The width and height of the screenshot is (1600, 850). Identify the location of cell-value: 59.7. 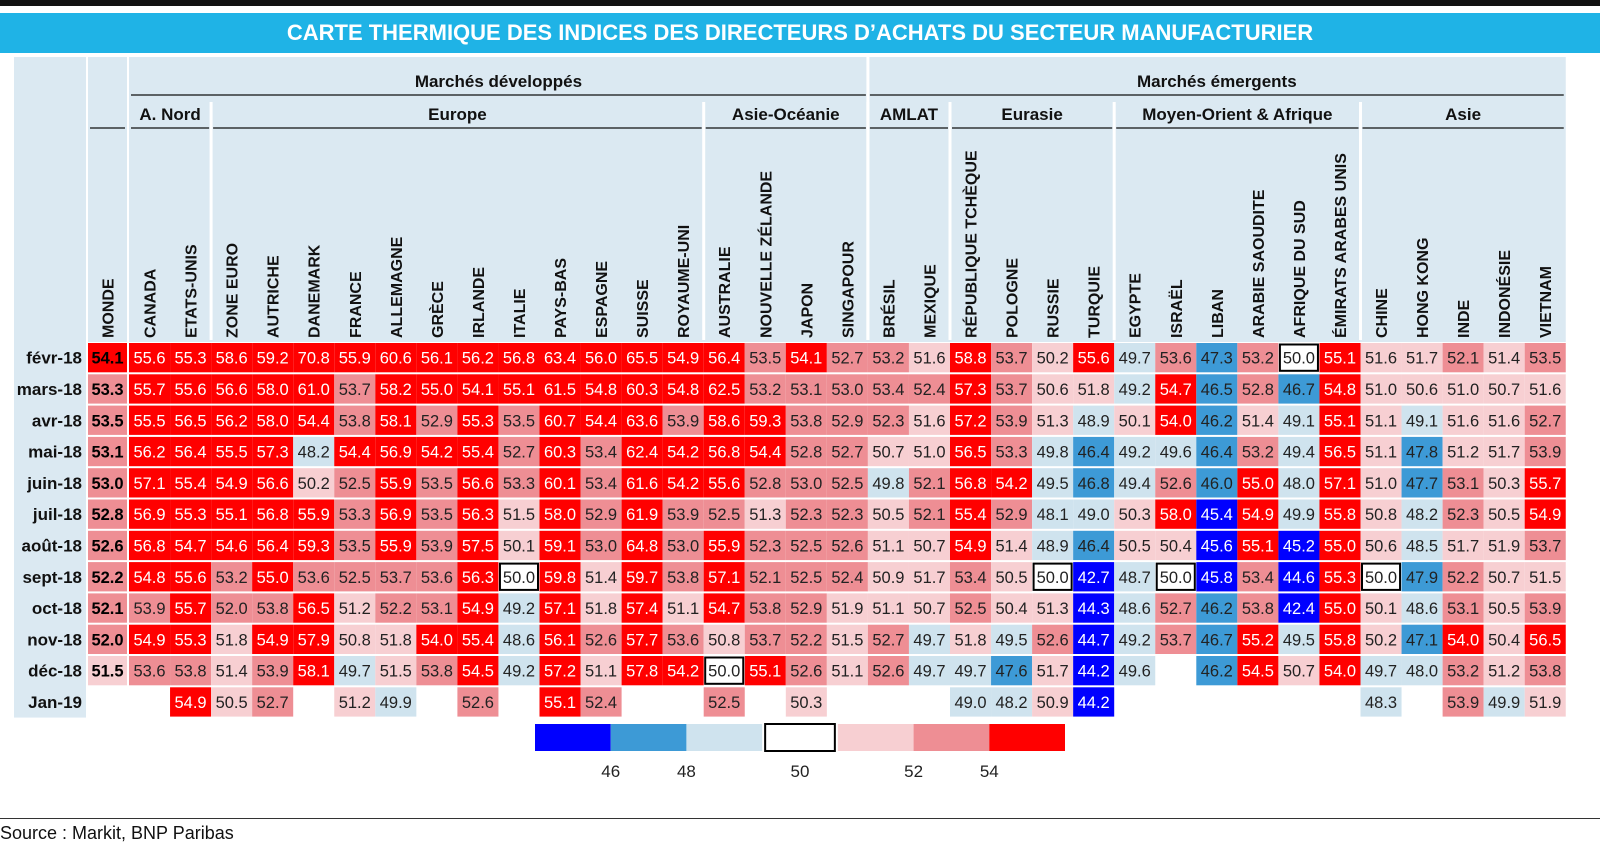
(642, 578).